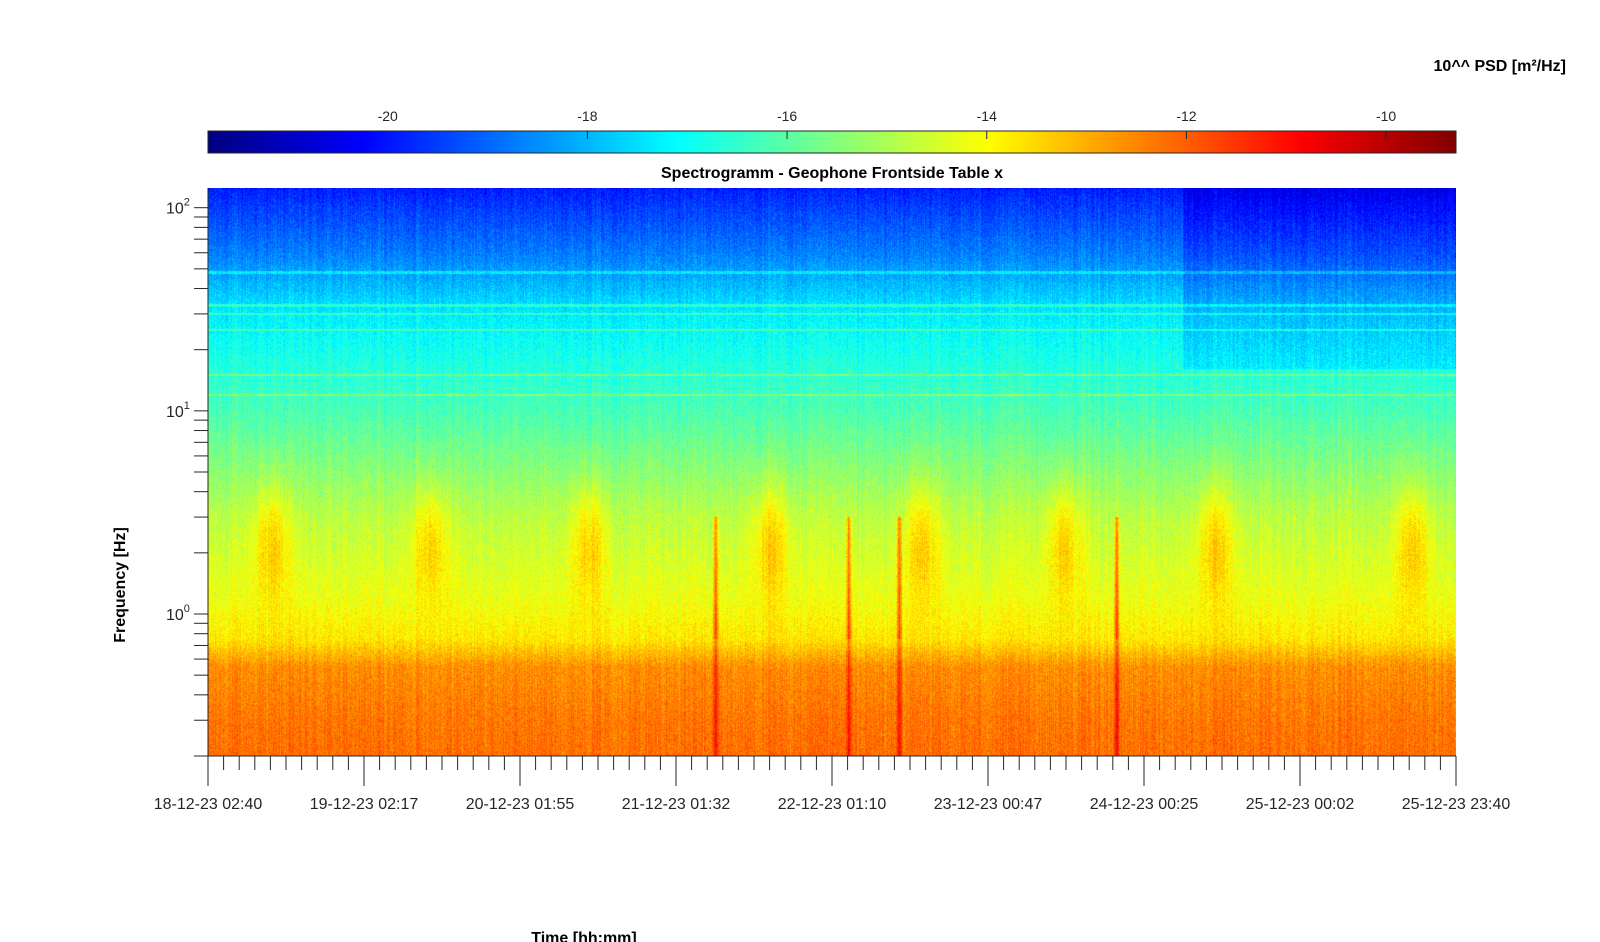  I want to click on y-tick-label: 10¹, so click(178, 410).